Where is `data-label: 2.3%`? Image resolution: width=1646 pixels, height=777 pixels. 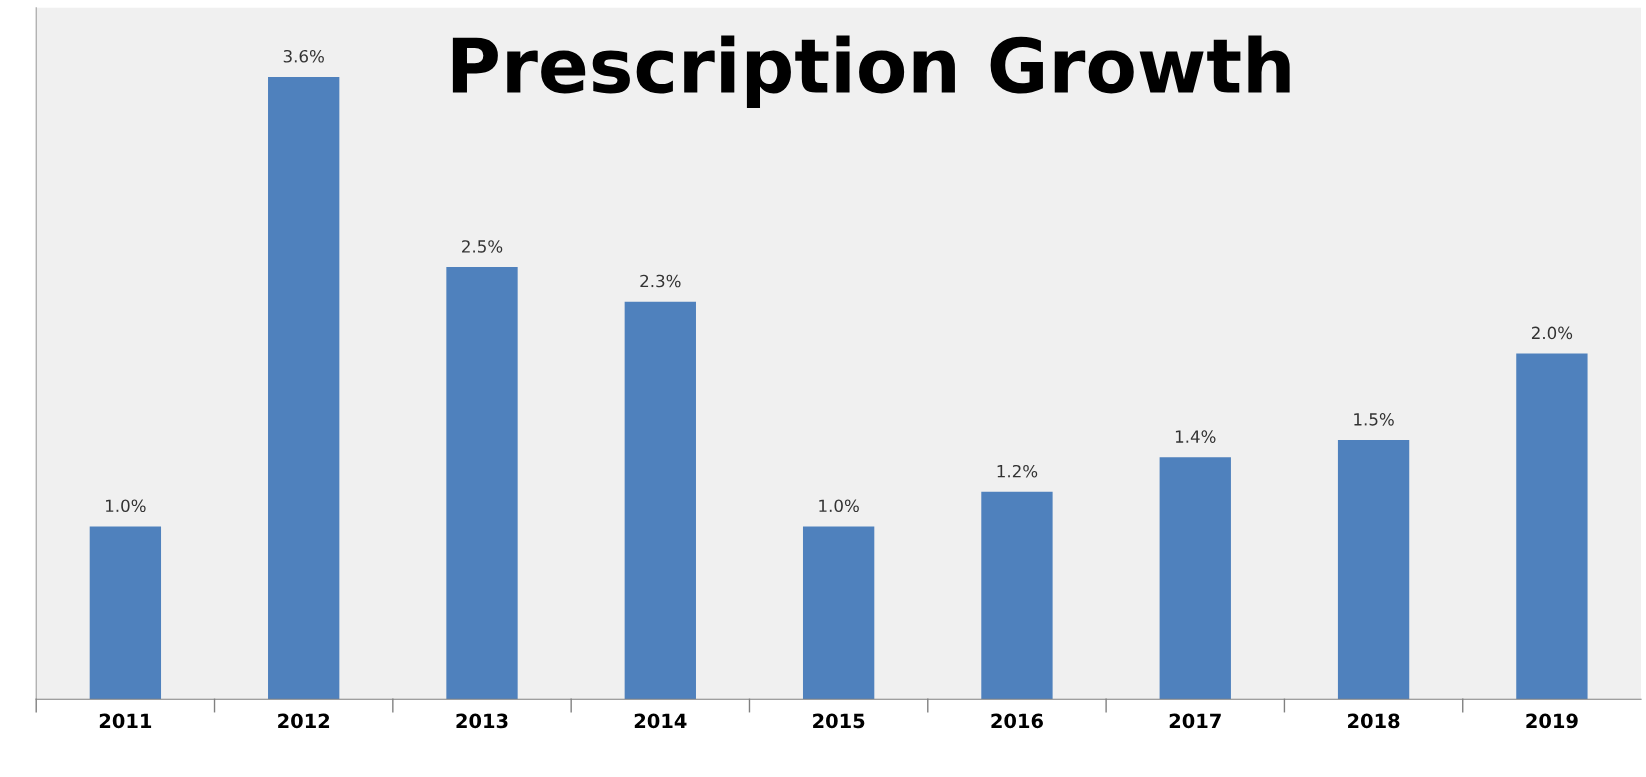
data-label: 2.3% is located at coordinates (660, 281).